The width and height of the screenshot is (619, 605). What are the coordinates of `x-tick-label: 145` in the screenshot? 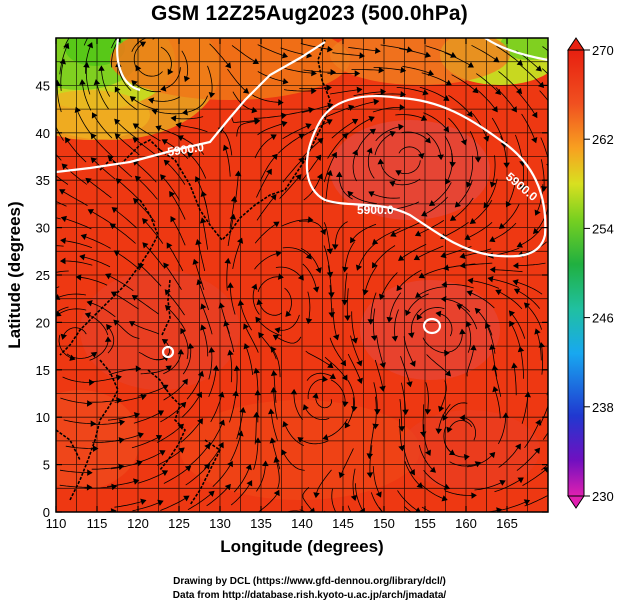 It's located at (343, 523).